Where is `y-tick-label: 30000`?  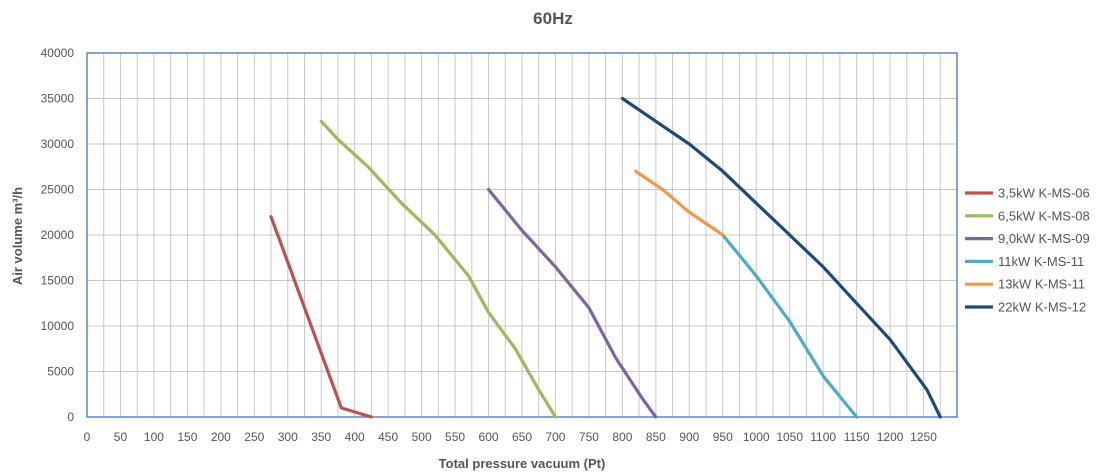 y-tick-label: 30000 is located at coordinates (58, 144).